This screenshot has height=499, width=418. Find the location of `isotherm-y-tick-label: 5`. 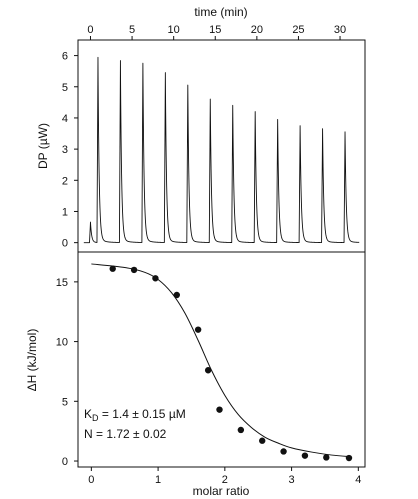

isotherm-y-tick-label: 5 is located at coordinates (65, 402).